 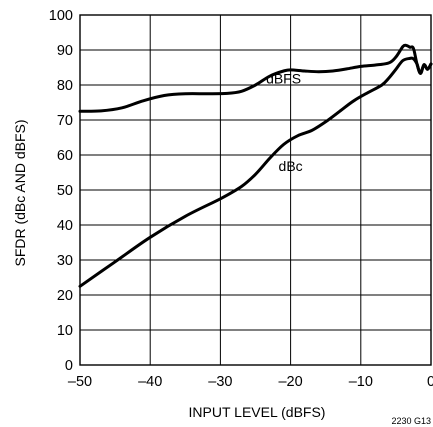 What do you see at coordinates (150, 382) in the screenshot?
I see `x-tick-label: –40` at bounding box center [150, 382].